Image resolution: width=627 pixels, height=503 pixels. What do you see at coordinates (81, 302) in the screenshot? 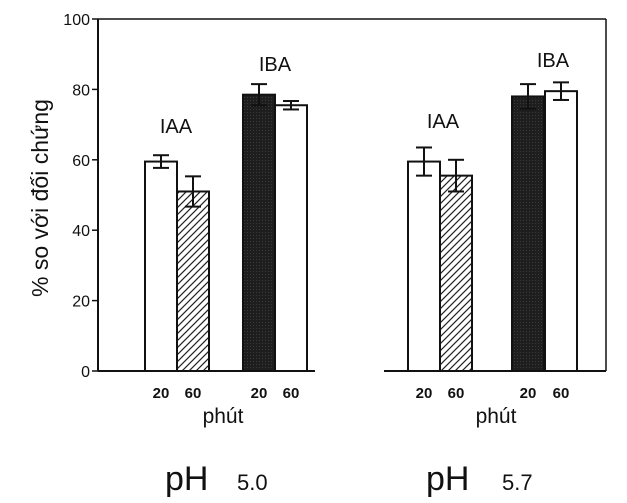
I see `y-tick-label: 20` at bounding box center [81, 302].